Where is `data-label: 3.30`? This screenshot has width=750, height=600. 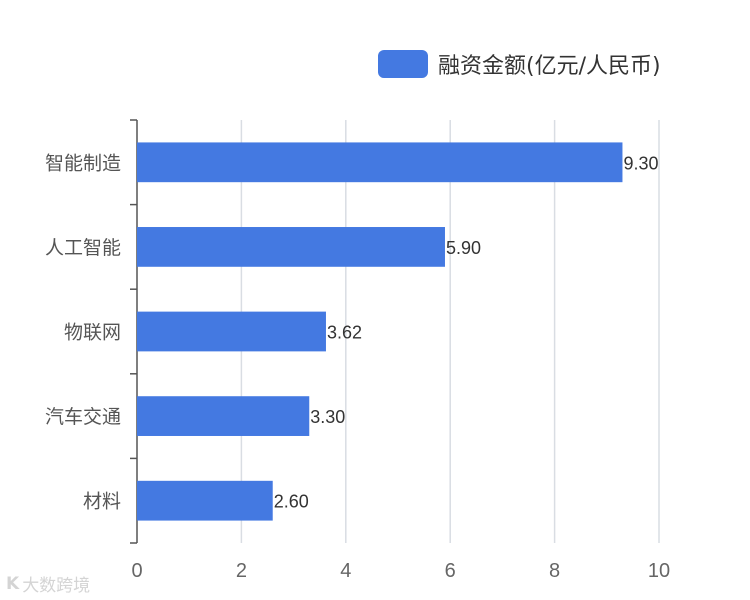 data-label: 3.30 is located at coordinates (327, 417).